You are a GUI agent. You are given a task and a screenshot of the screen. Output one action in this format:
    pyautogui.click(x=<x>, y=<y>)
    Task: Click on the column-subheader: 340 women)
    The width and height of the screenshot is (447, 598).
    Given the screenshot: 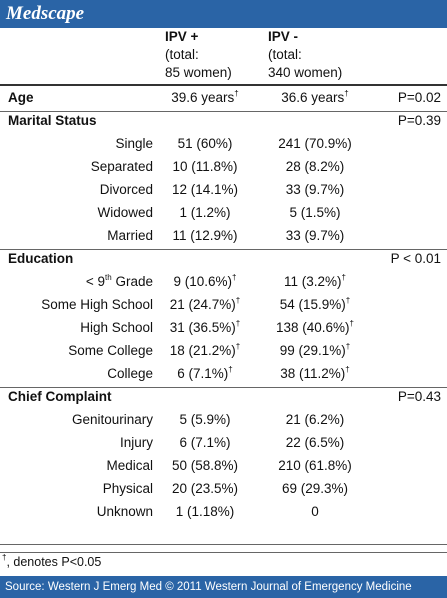 What is the action you would take?
    pyautogui.click(x=305, y=72)
    